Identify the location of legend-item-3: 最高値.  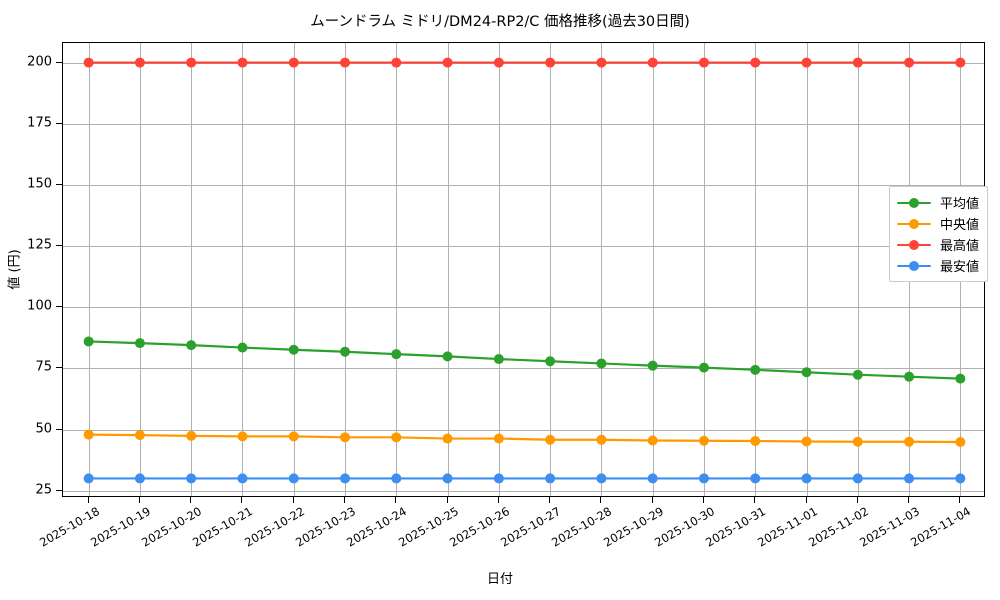
(937, 244).